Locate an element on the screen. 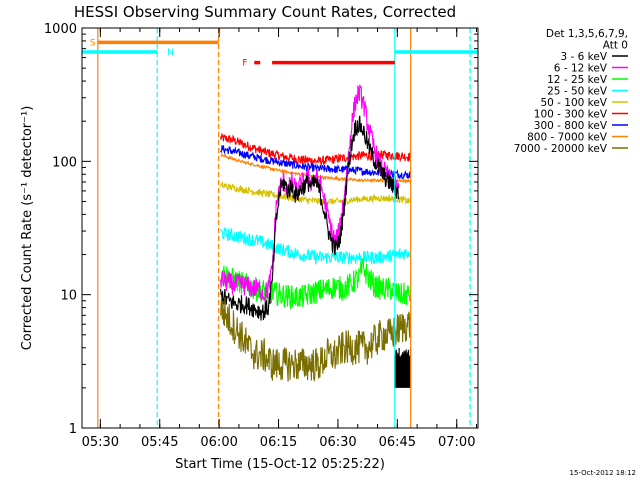 This screenshot has height=480, width=640. flag-label-f-short: F is located at coordinates (244, 64).